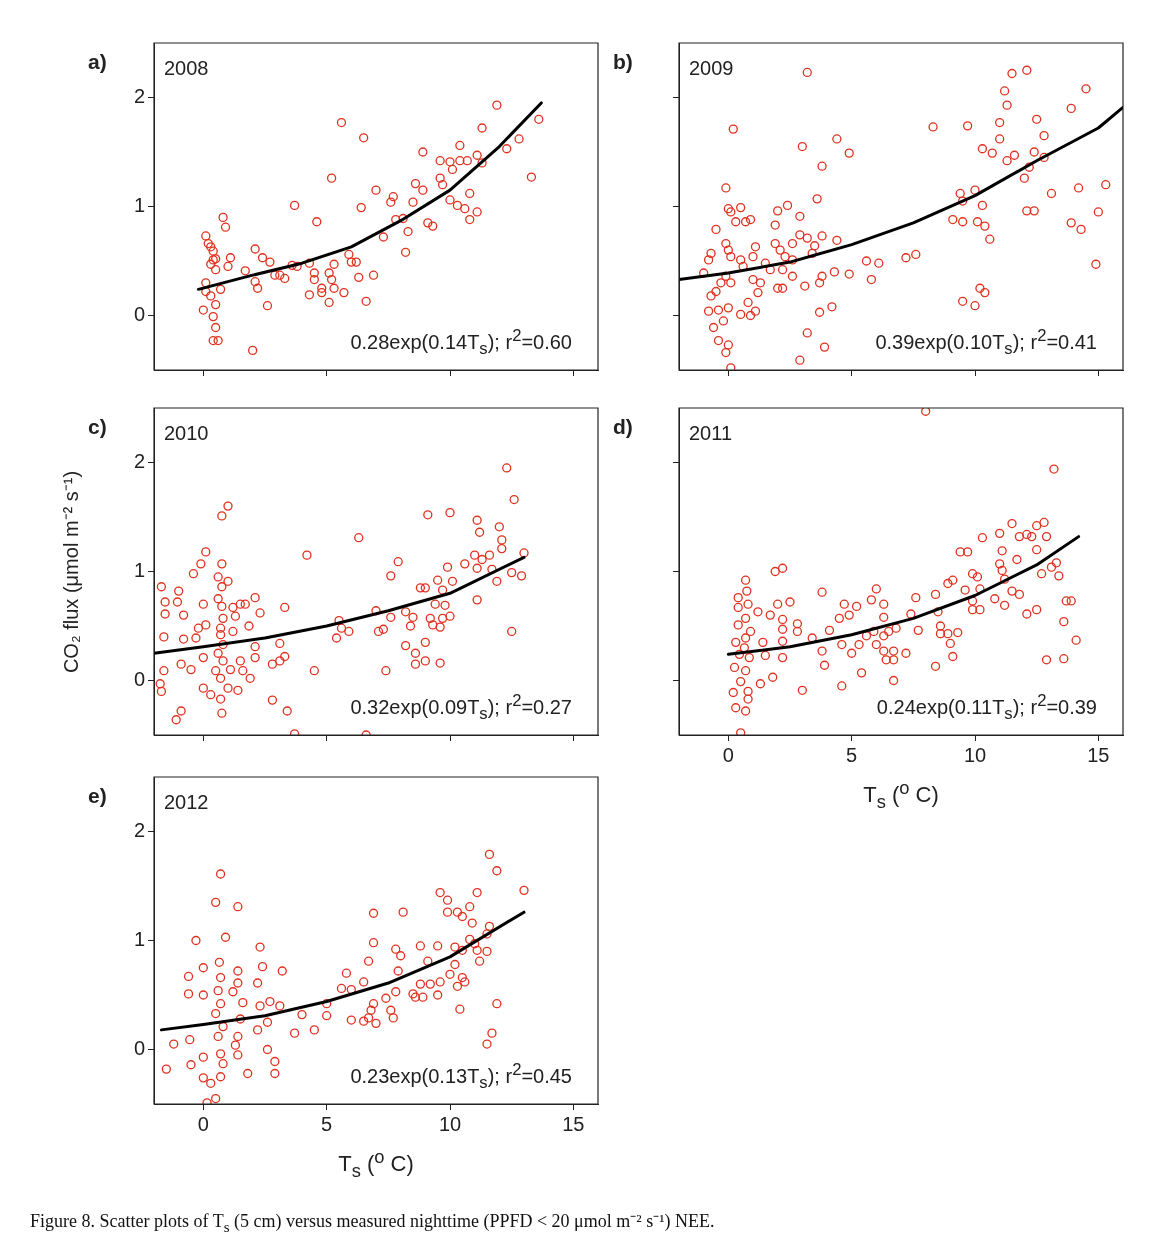 This screenshot has width=1153, height=1250. I want to click on y-axis-title: CO₂ flux (μmol m⁻² s⁻¹), so click(70, 571).